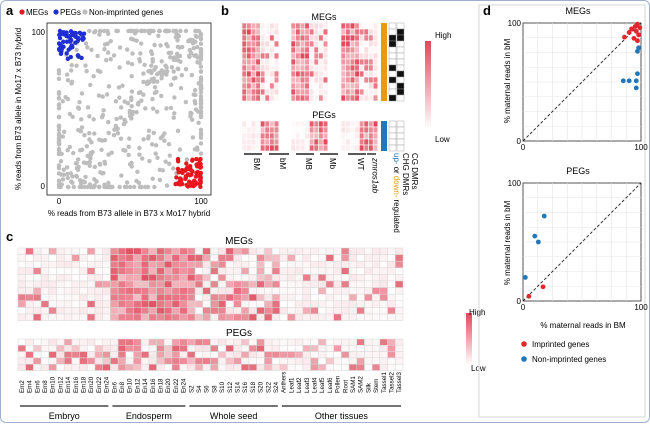  I want to click on sample-label: En16, so click(153, 385).